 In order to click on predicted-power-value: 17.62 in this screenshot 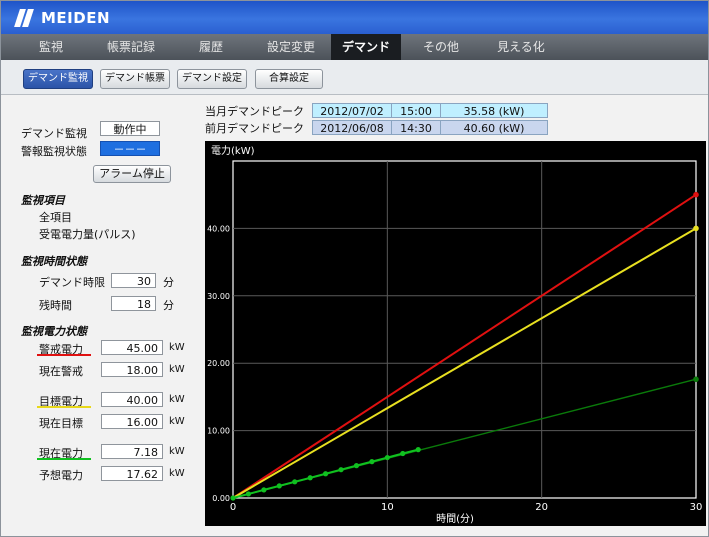, I will do `click(132, 473)`.